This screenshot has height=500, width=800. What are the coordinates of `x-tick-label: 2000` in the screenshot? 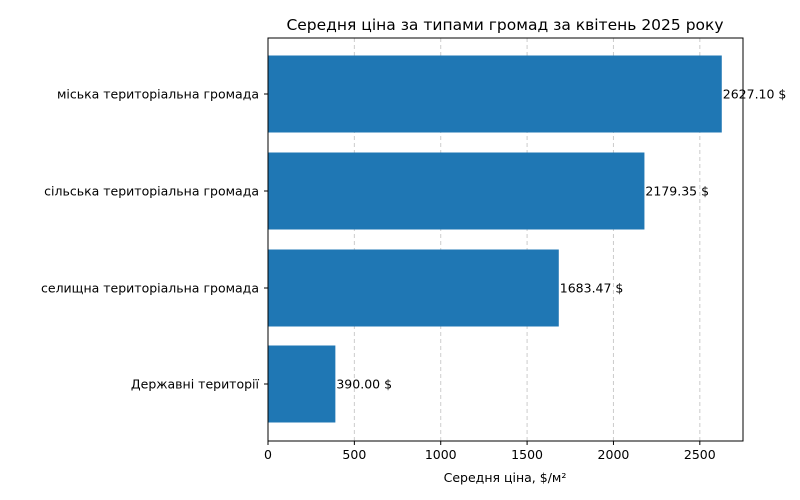 It's located at (614, 454).